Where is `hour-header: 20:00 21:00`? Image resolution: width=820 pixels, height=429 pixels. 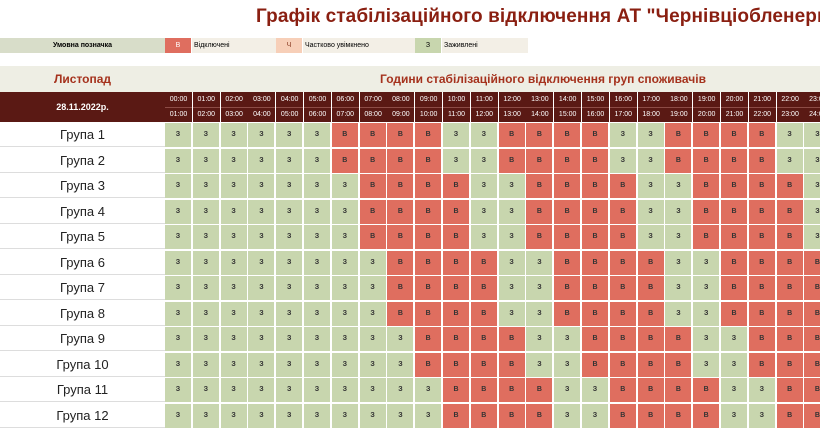 hour-header: 20:00 21:00 is located at coordinates (734, 107).